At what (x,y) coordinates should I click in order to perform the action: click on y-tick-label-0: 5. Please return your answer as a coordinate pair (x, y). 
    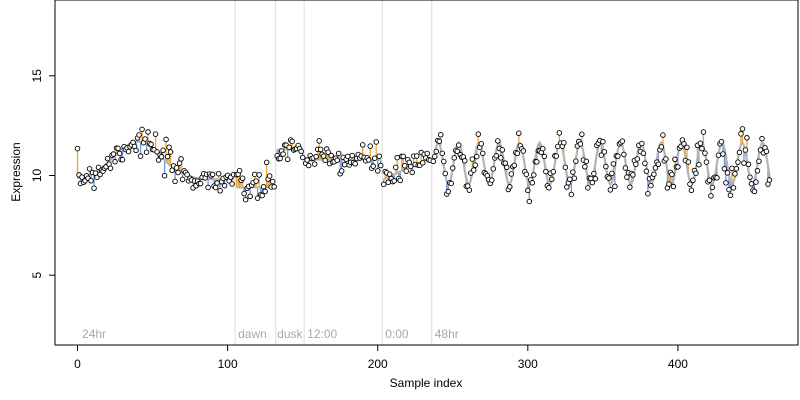
    Looking at the image, I should click on (37, 275).